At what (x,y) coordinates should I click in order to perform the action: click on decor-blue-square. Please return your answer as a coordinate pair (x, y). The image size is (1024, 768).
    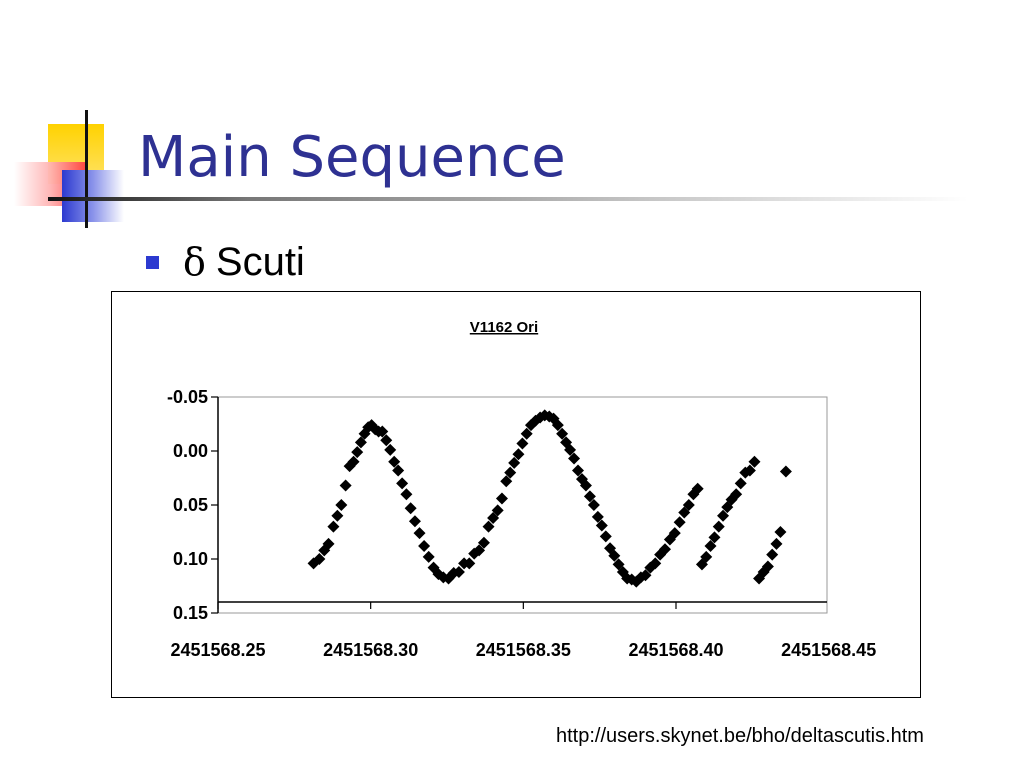
    Looking at the image, I should click on (93, 196).